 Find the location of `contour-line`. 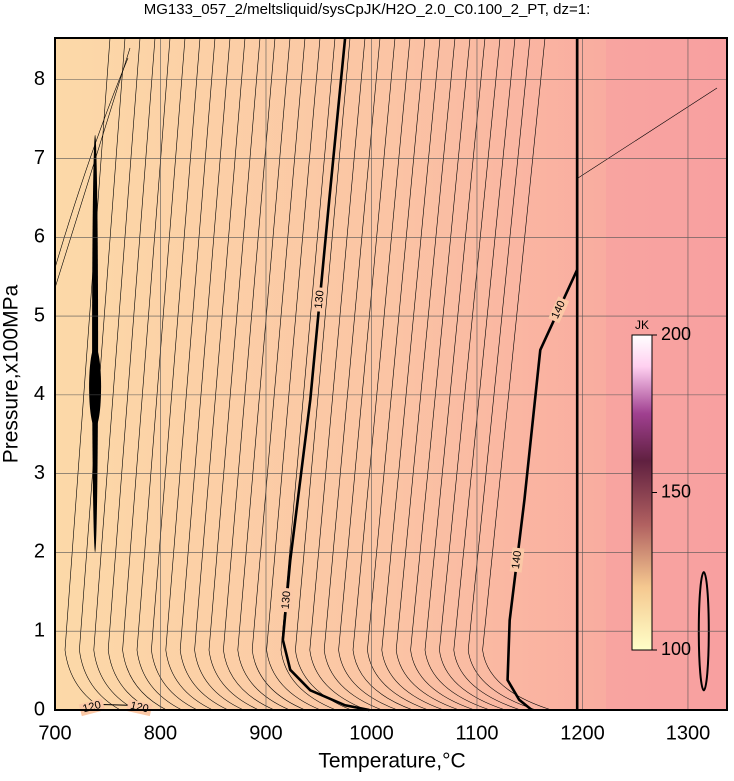

contour-line is located at coordinates (325, 374).